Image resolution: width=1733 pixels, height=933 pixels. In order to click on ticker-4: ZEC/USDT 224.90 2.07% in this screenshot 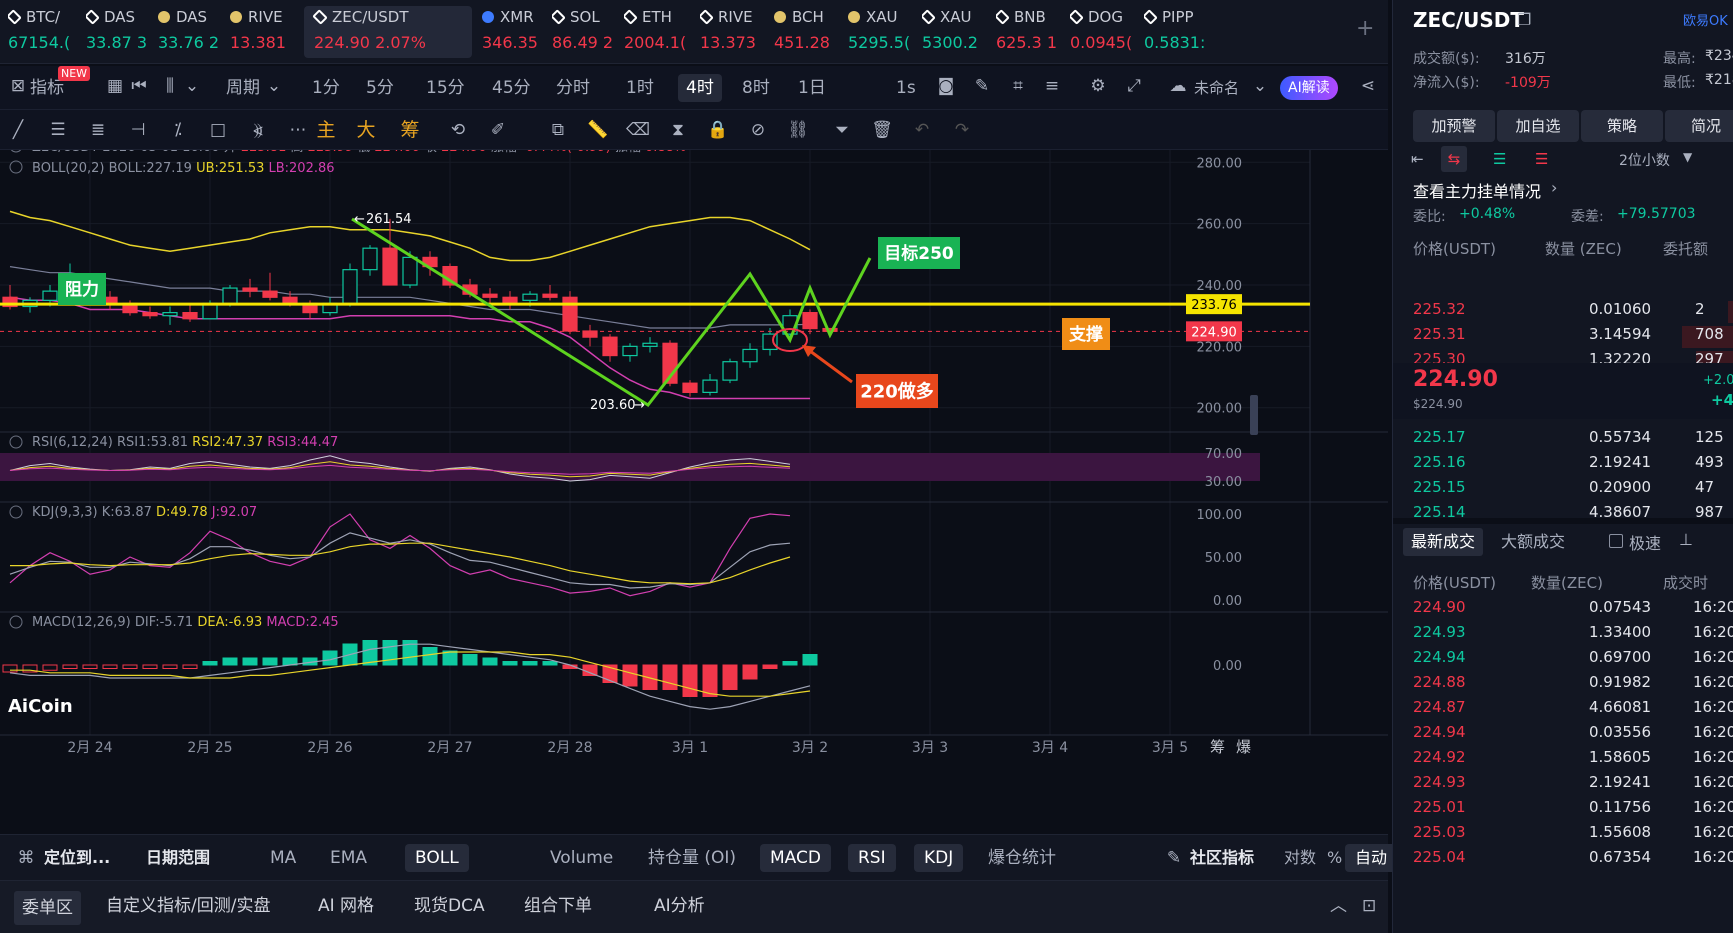, I will do `click(388, 32)`.